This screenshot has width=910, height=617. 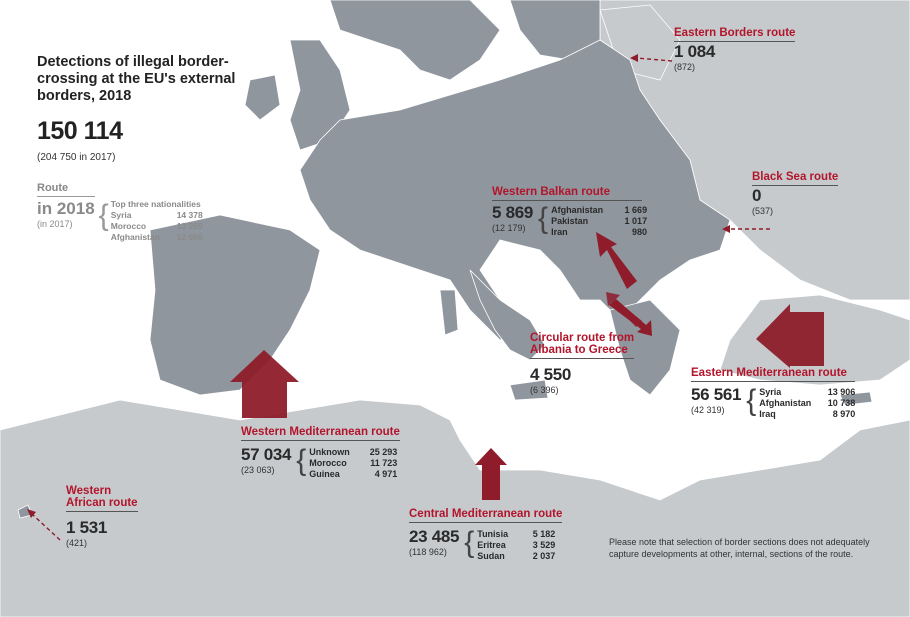 What do you see at coordinates (516, 545) in the screenshot?
I see `nationality-row: Eritrea 3 529` at bounding box center [516, 545].